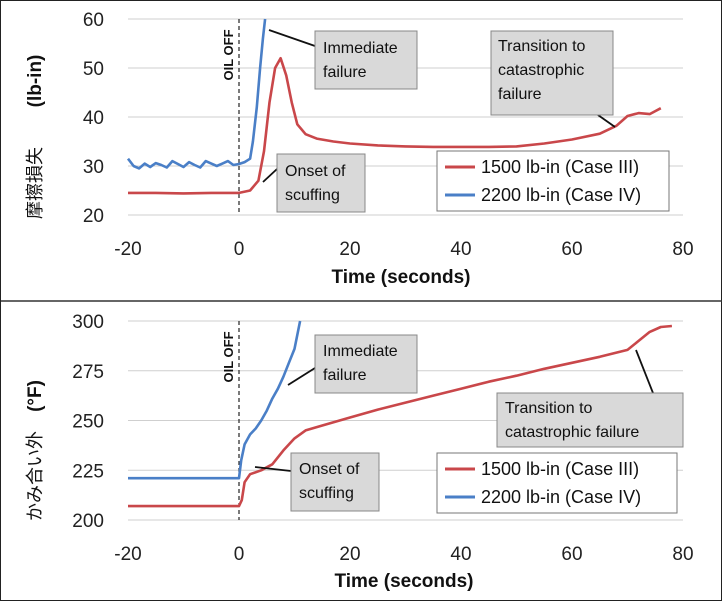 This screenshot has width=722, height=602. What do you see at coordinates (93, 69) in the screenshot?
I see `y-tick-label: 50` at bounding box center [93, 69].